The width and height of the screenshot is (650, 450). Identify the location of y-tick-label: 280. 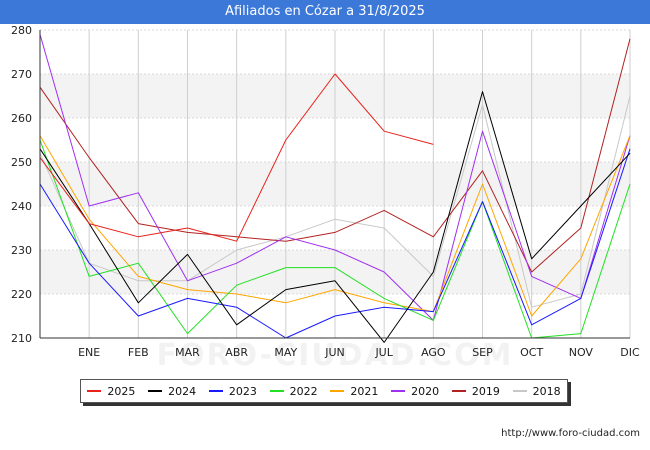
(21, 30).